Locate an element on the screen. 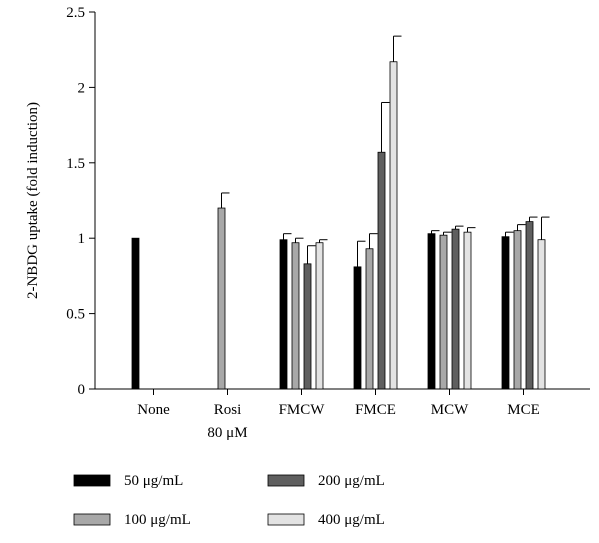 Image resolution: width=599 pixels, height=543 pixels. y-tick-label: 0 is located at coordinates (82, 390).